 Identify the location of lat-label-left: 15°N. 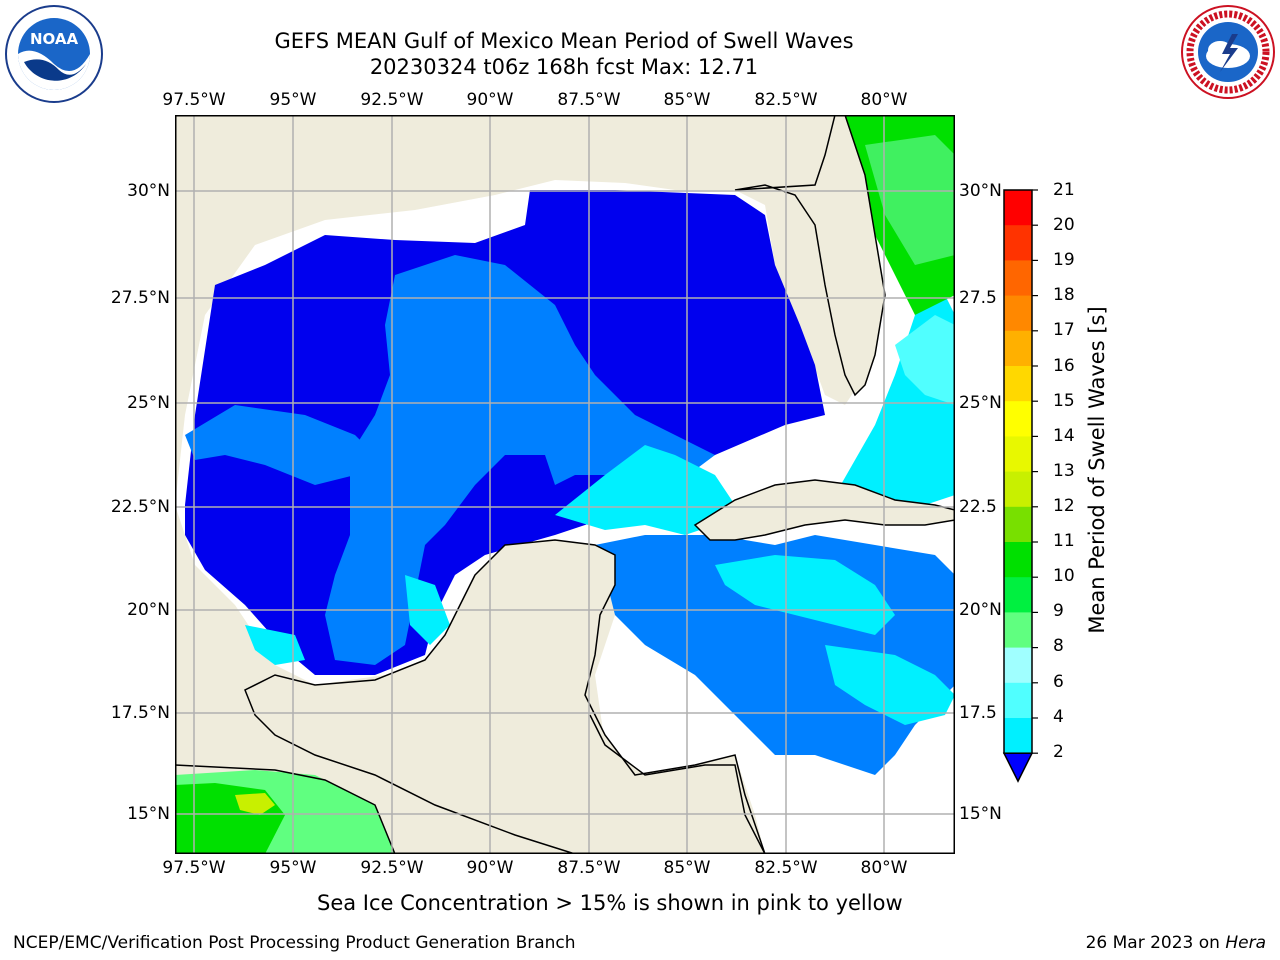
(148, 814).